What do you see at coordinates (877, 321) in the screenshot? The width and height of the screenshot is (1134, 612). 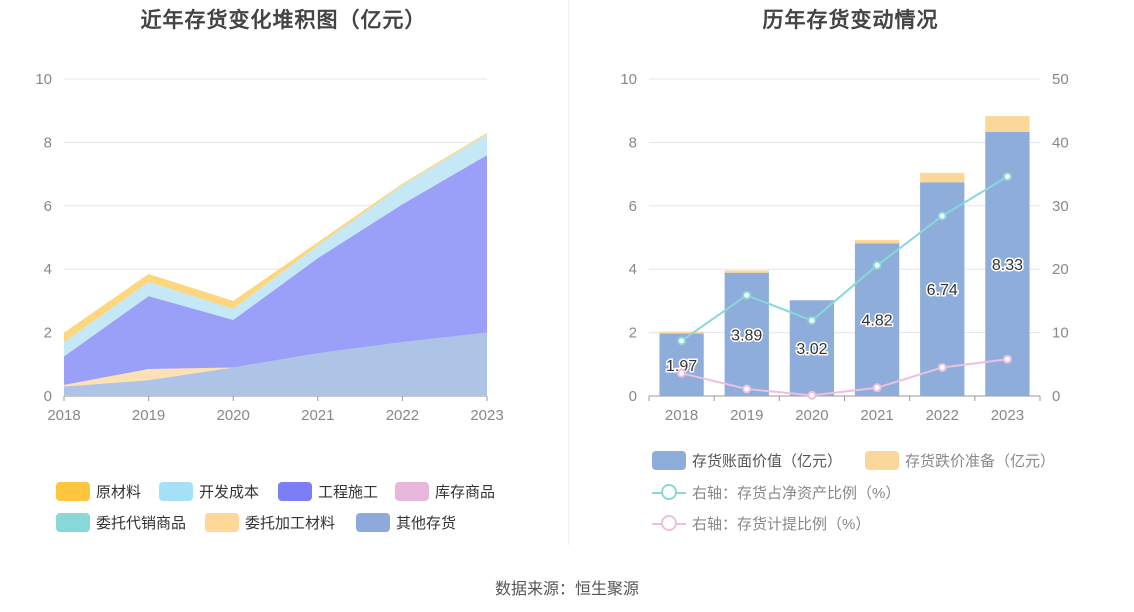 I see `bar-value-label: 4.82` at bounding box center [877, 321].